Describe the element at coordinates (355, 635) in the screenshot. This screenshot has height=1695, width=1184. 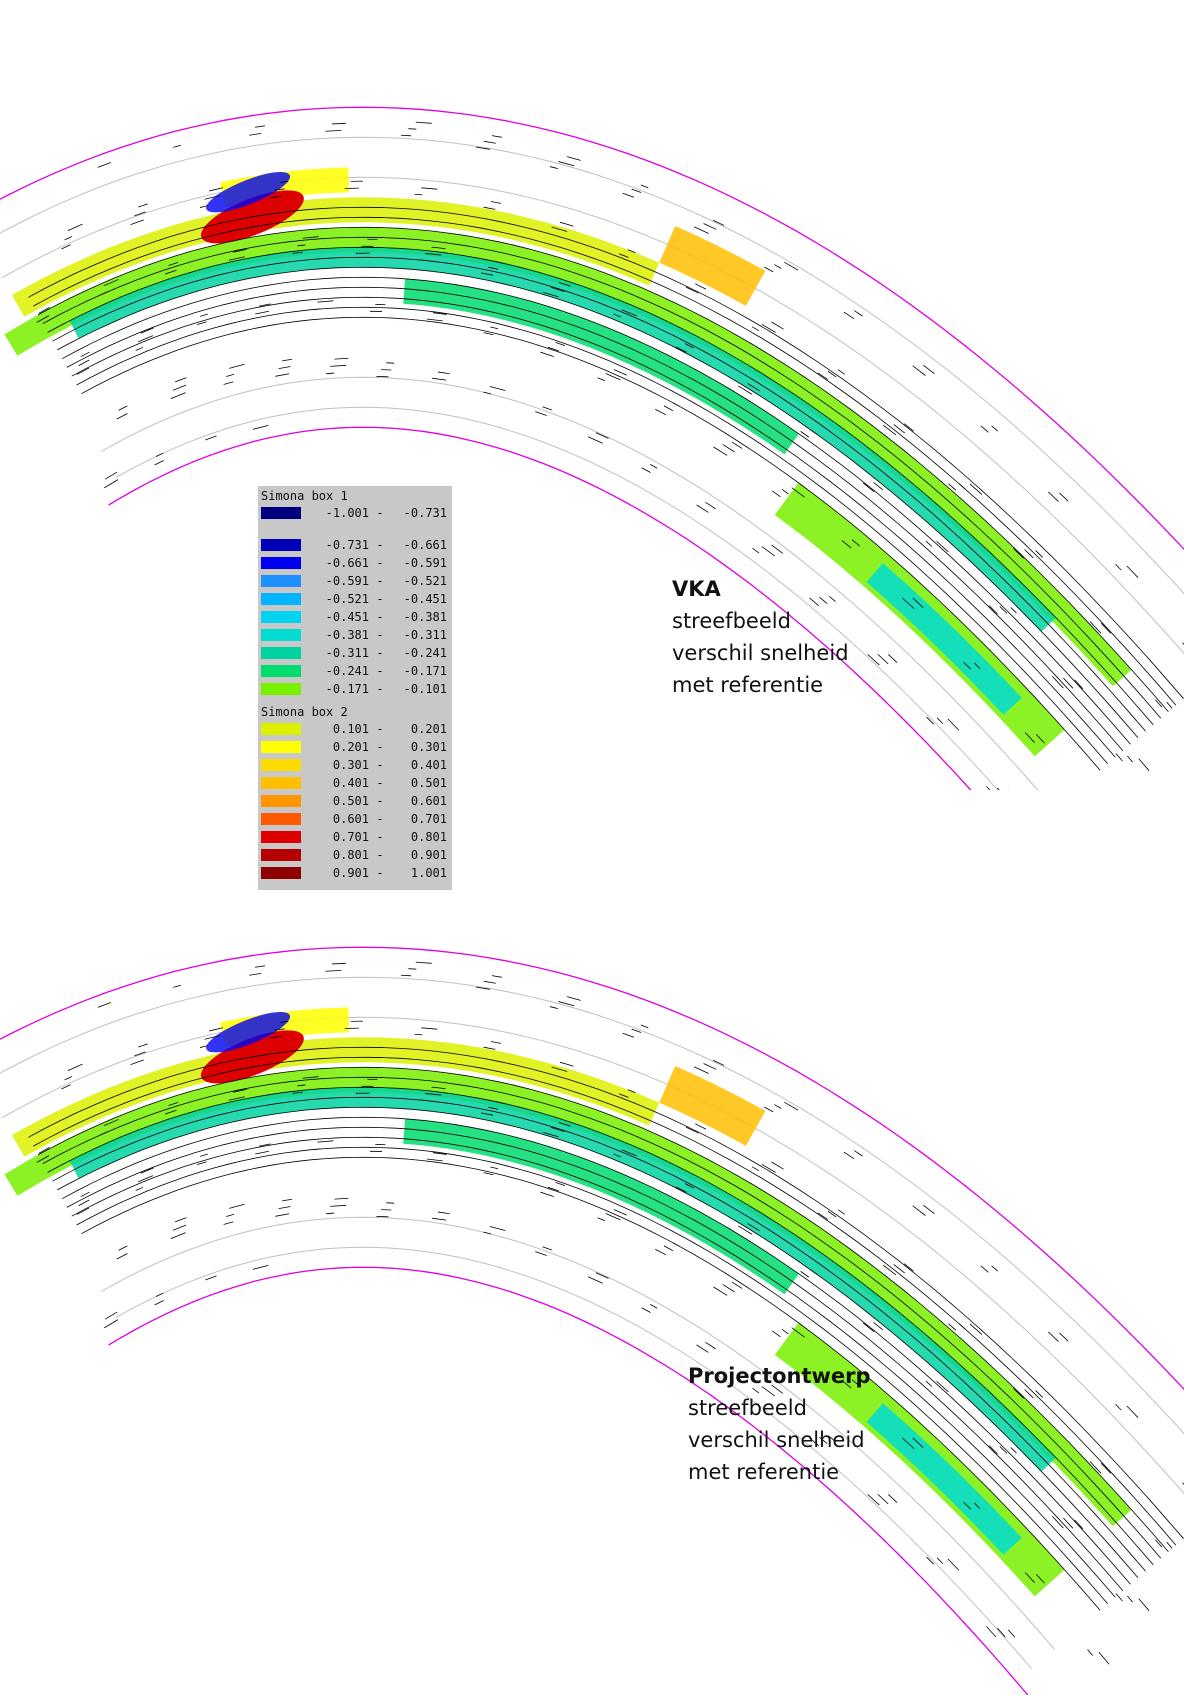
I see `legend-row: -0.381- -0.311` at that location.